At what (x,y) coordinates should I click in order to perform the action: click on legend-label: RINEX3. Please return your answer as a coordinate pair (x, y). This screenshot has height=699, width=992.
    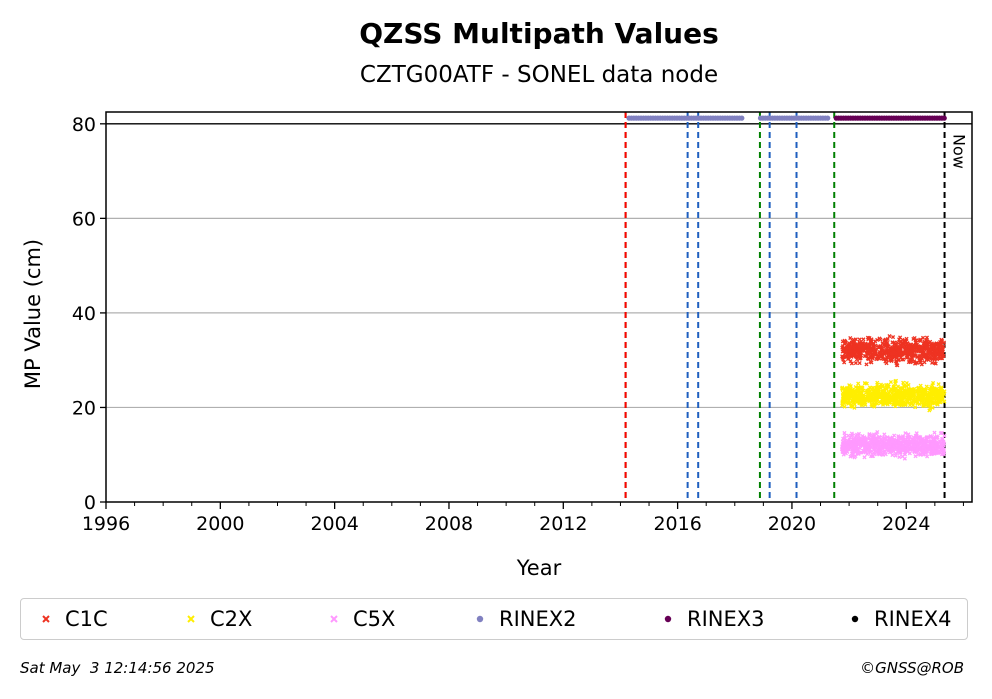
    Looking at the image, I should click on (726, 619).